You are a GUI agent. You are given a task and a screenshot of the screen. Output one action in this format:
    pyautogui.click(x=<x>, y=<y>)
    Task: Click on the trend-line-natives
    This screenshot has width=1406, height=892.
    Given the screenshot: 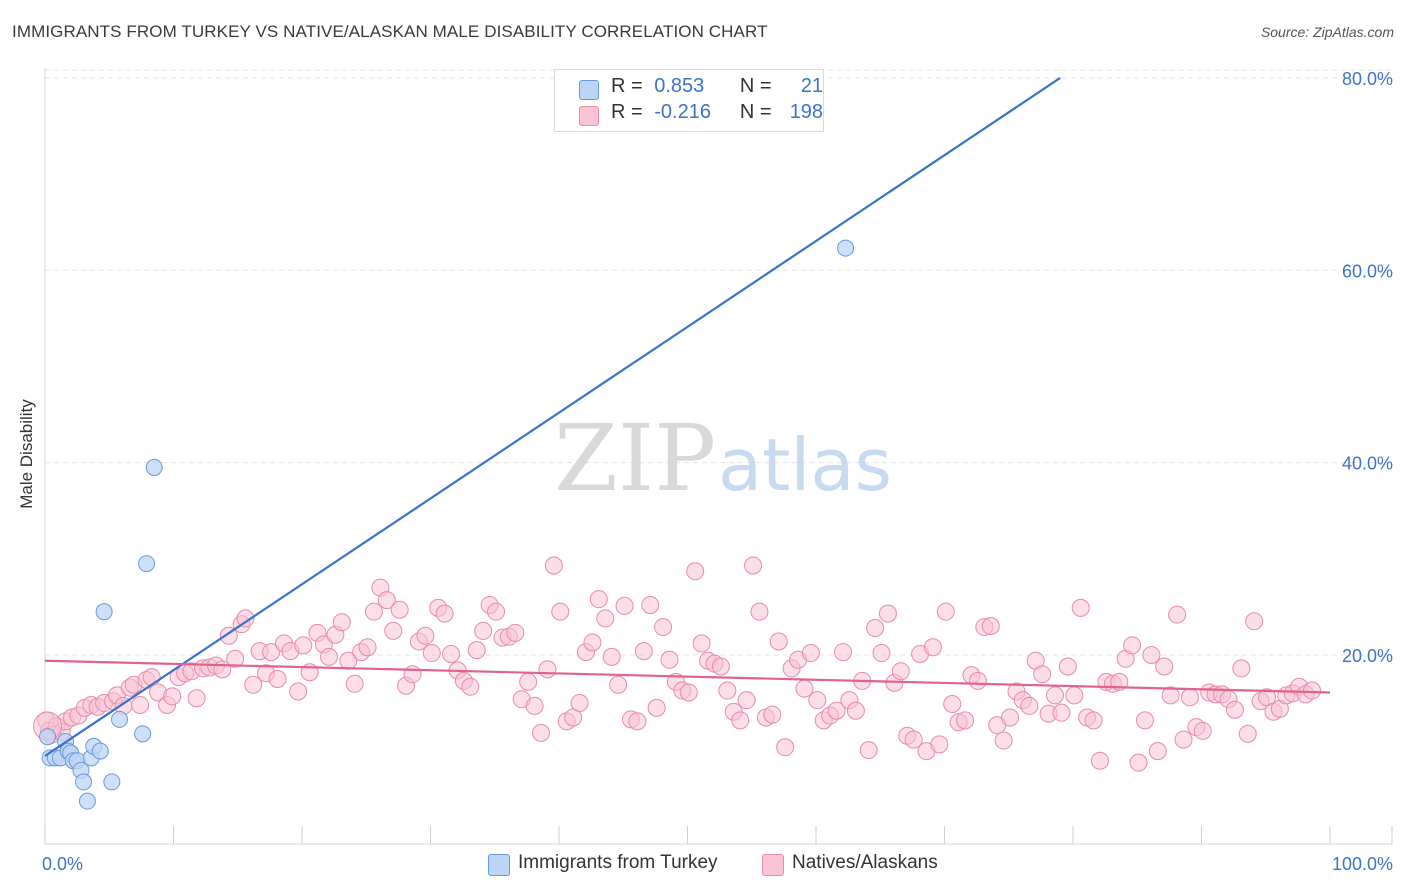 What is the action you would take?
    pyautogui.click(x=687, y=676)
    